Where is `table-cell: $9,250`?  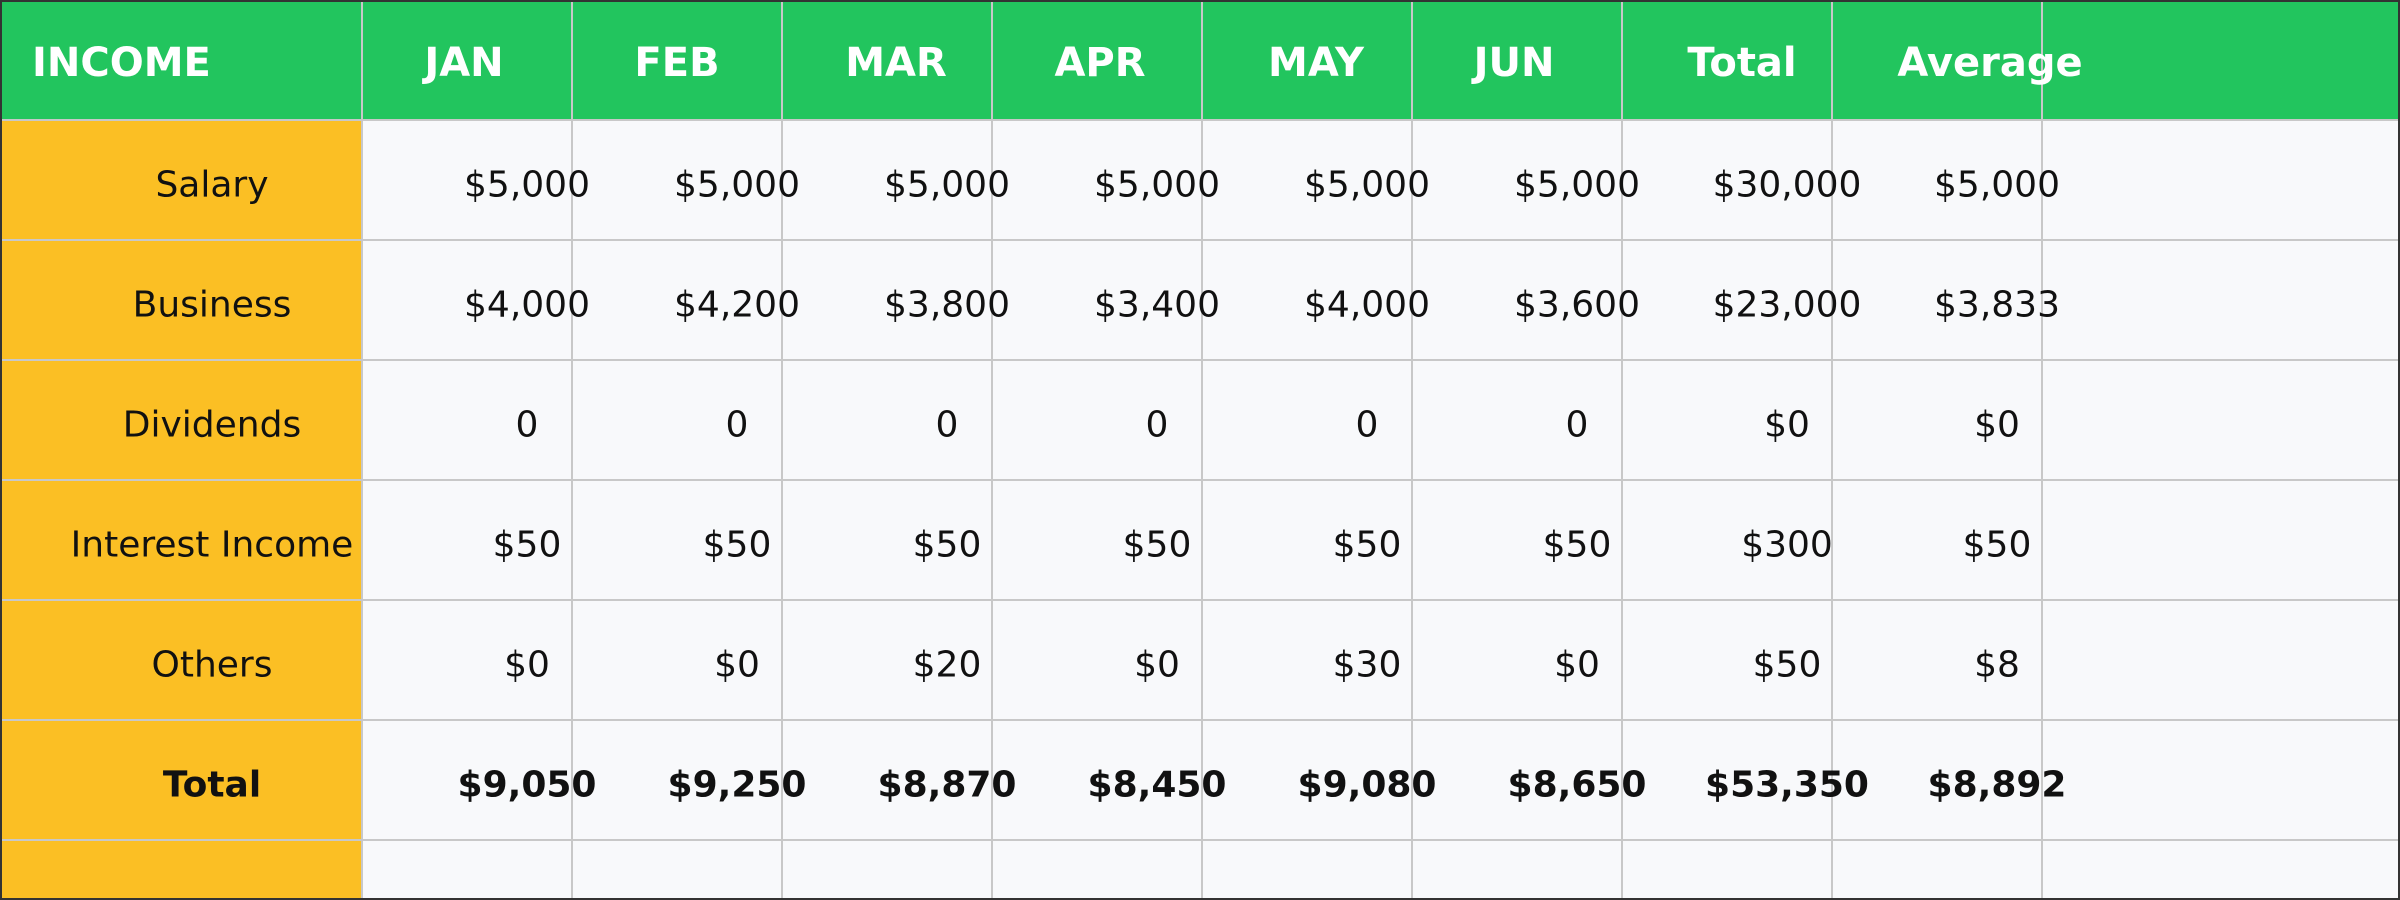 table-cell: $9,250 is located at coordinates (737, 785).